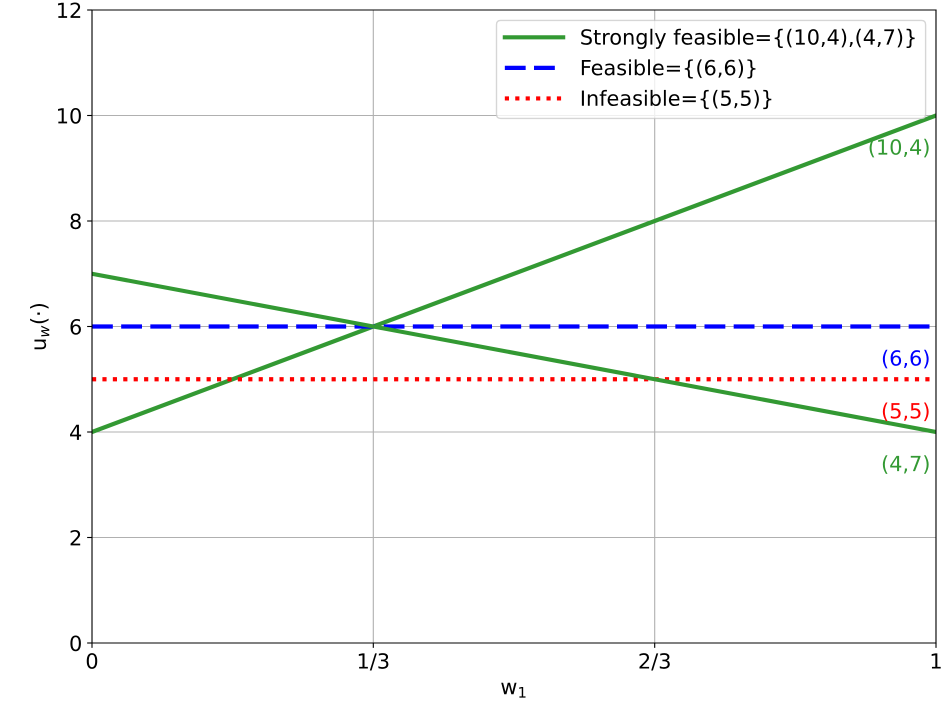 The width and height of the screenshot is (946, 725). I want to click on legend-label: Feasible={(6,6)}, so click(669, 69).